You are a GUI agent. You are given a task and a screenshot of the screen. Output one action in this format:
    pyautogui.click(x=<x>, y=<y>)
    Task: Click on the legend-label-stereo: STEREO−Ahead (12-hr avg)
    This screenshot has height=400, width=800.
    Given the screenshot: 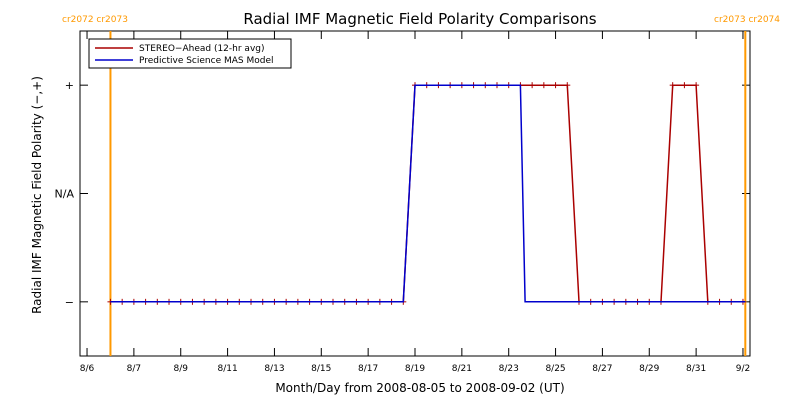 What is the action you would take?
    pyautogui.click(x=202, y=49)
    